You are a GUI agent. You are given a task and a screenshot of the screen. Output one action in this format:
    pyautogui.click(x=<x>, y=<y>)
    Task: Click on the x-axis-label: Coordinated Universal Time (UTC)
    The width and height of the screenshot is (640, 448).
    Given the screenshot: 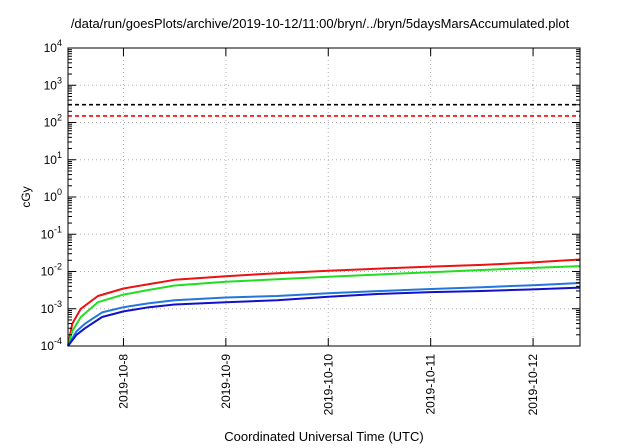 What is the action you would take?
    pyautogui.click(x=324, y=436)
    